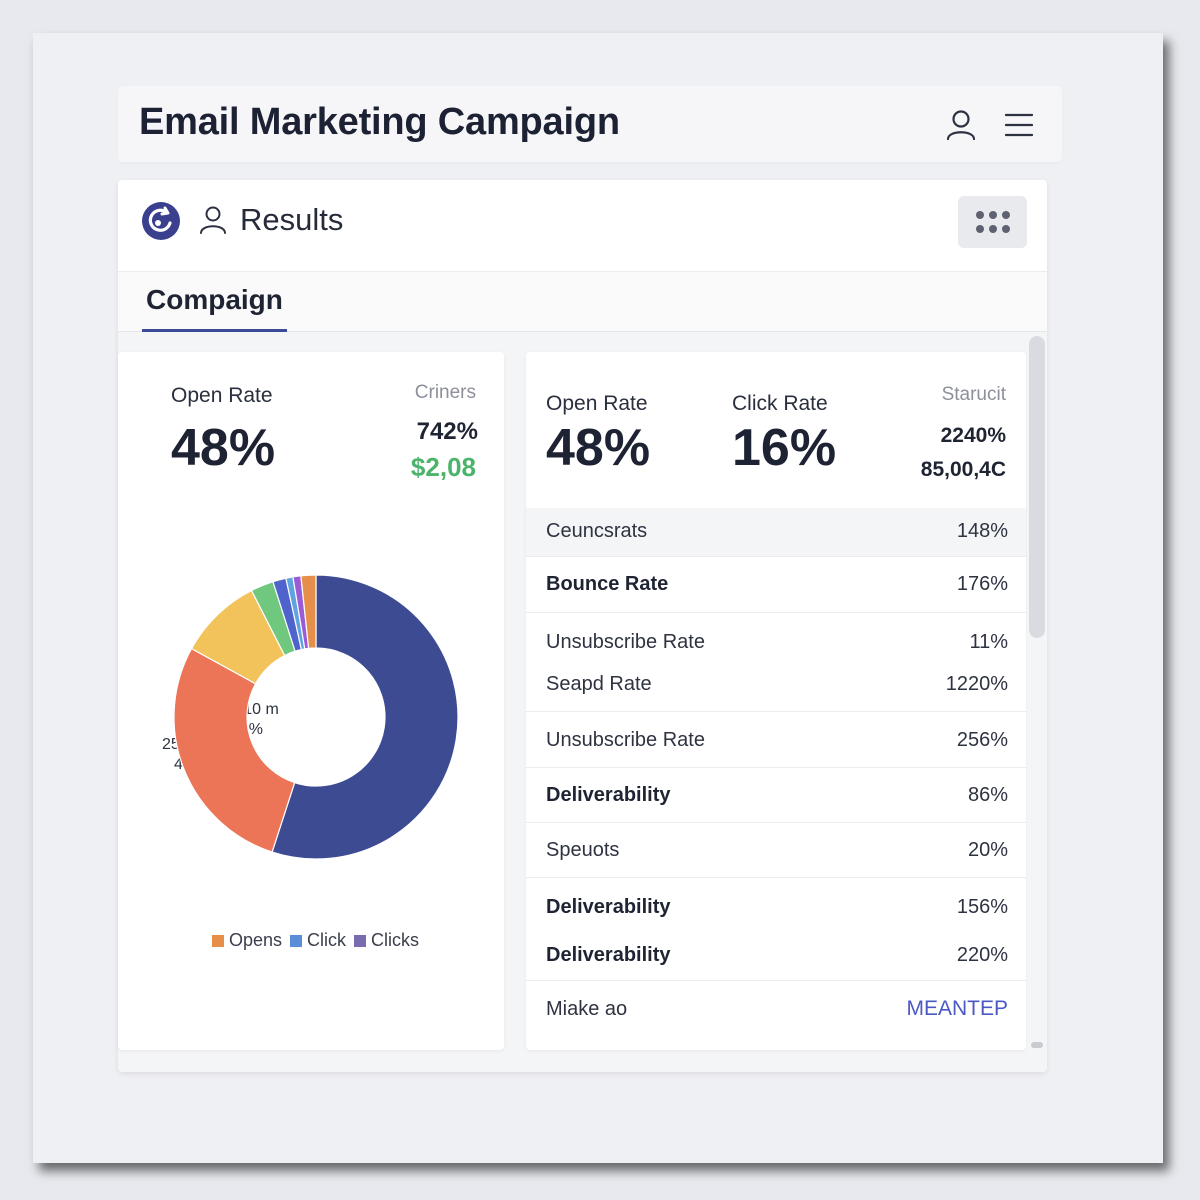 The height and width of the screenshot is (1200, 1200). I want to click on metric-value: 220%, so click(982, 955).